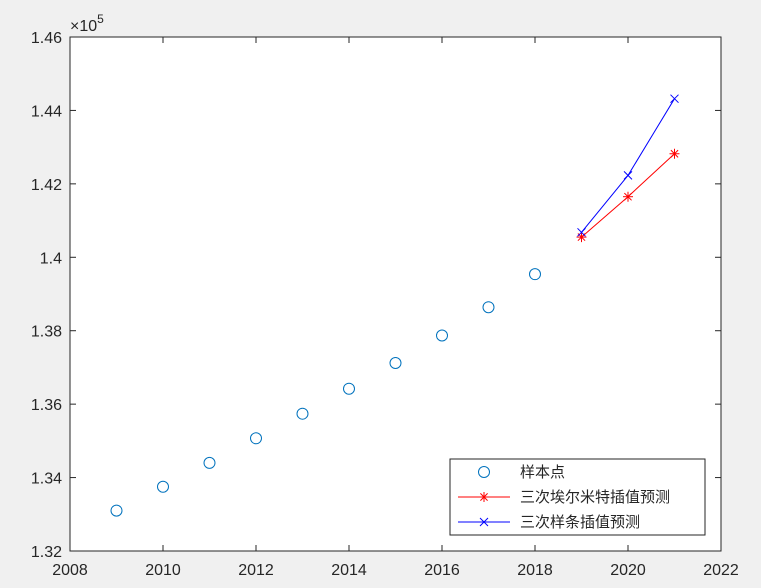 The width and height of the screenshot is (761, 588). I want to click on y-tick-label: 1.4, so click(51, 258).